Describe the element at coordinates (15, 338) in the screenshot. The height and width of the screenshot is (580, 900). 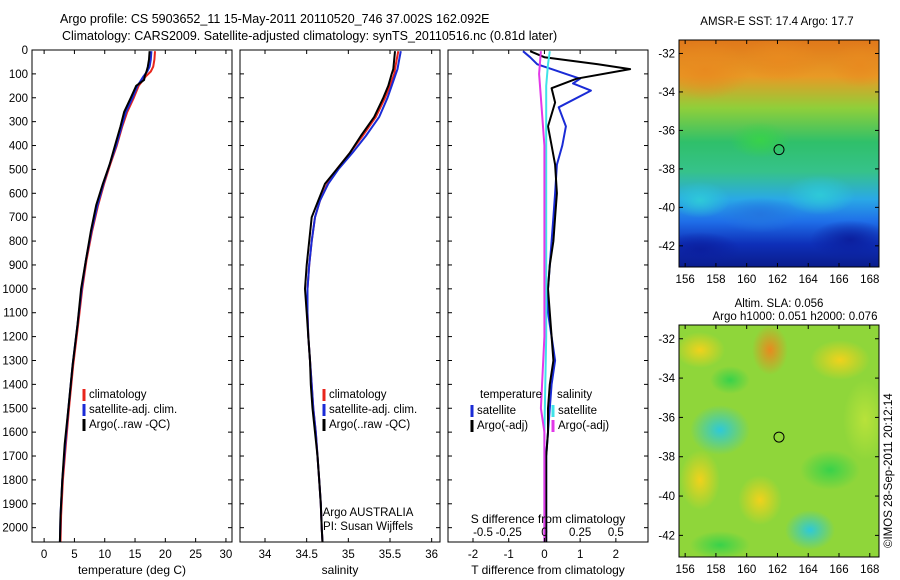
I see `y-tick-label: 1200` at that location.